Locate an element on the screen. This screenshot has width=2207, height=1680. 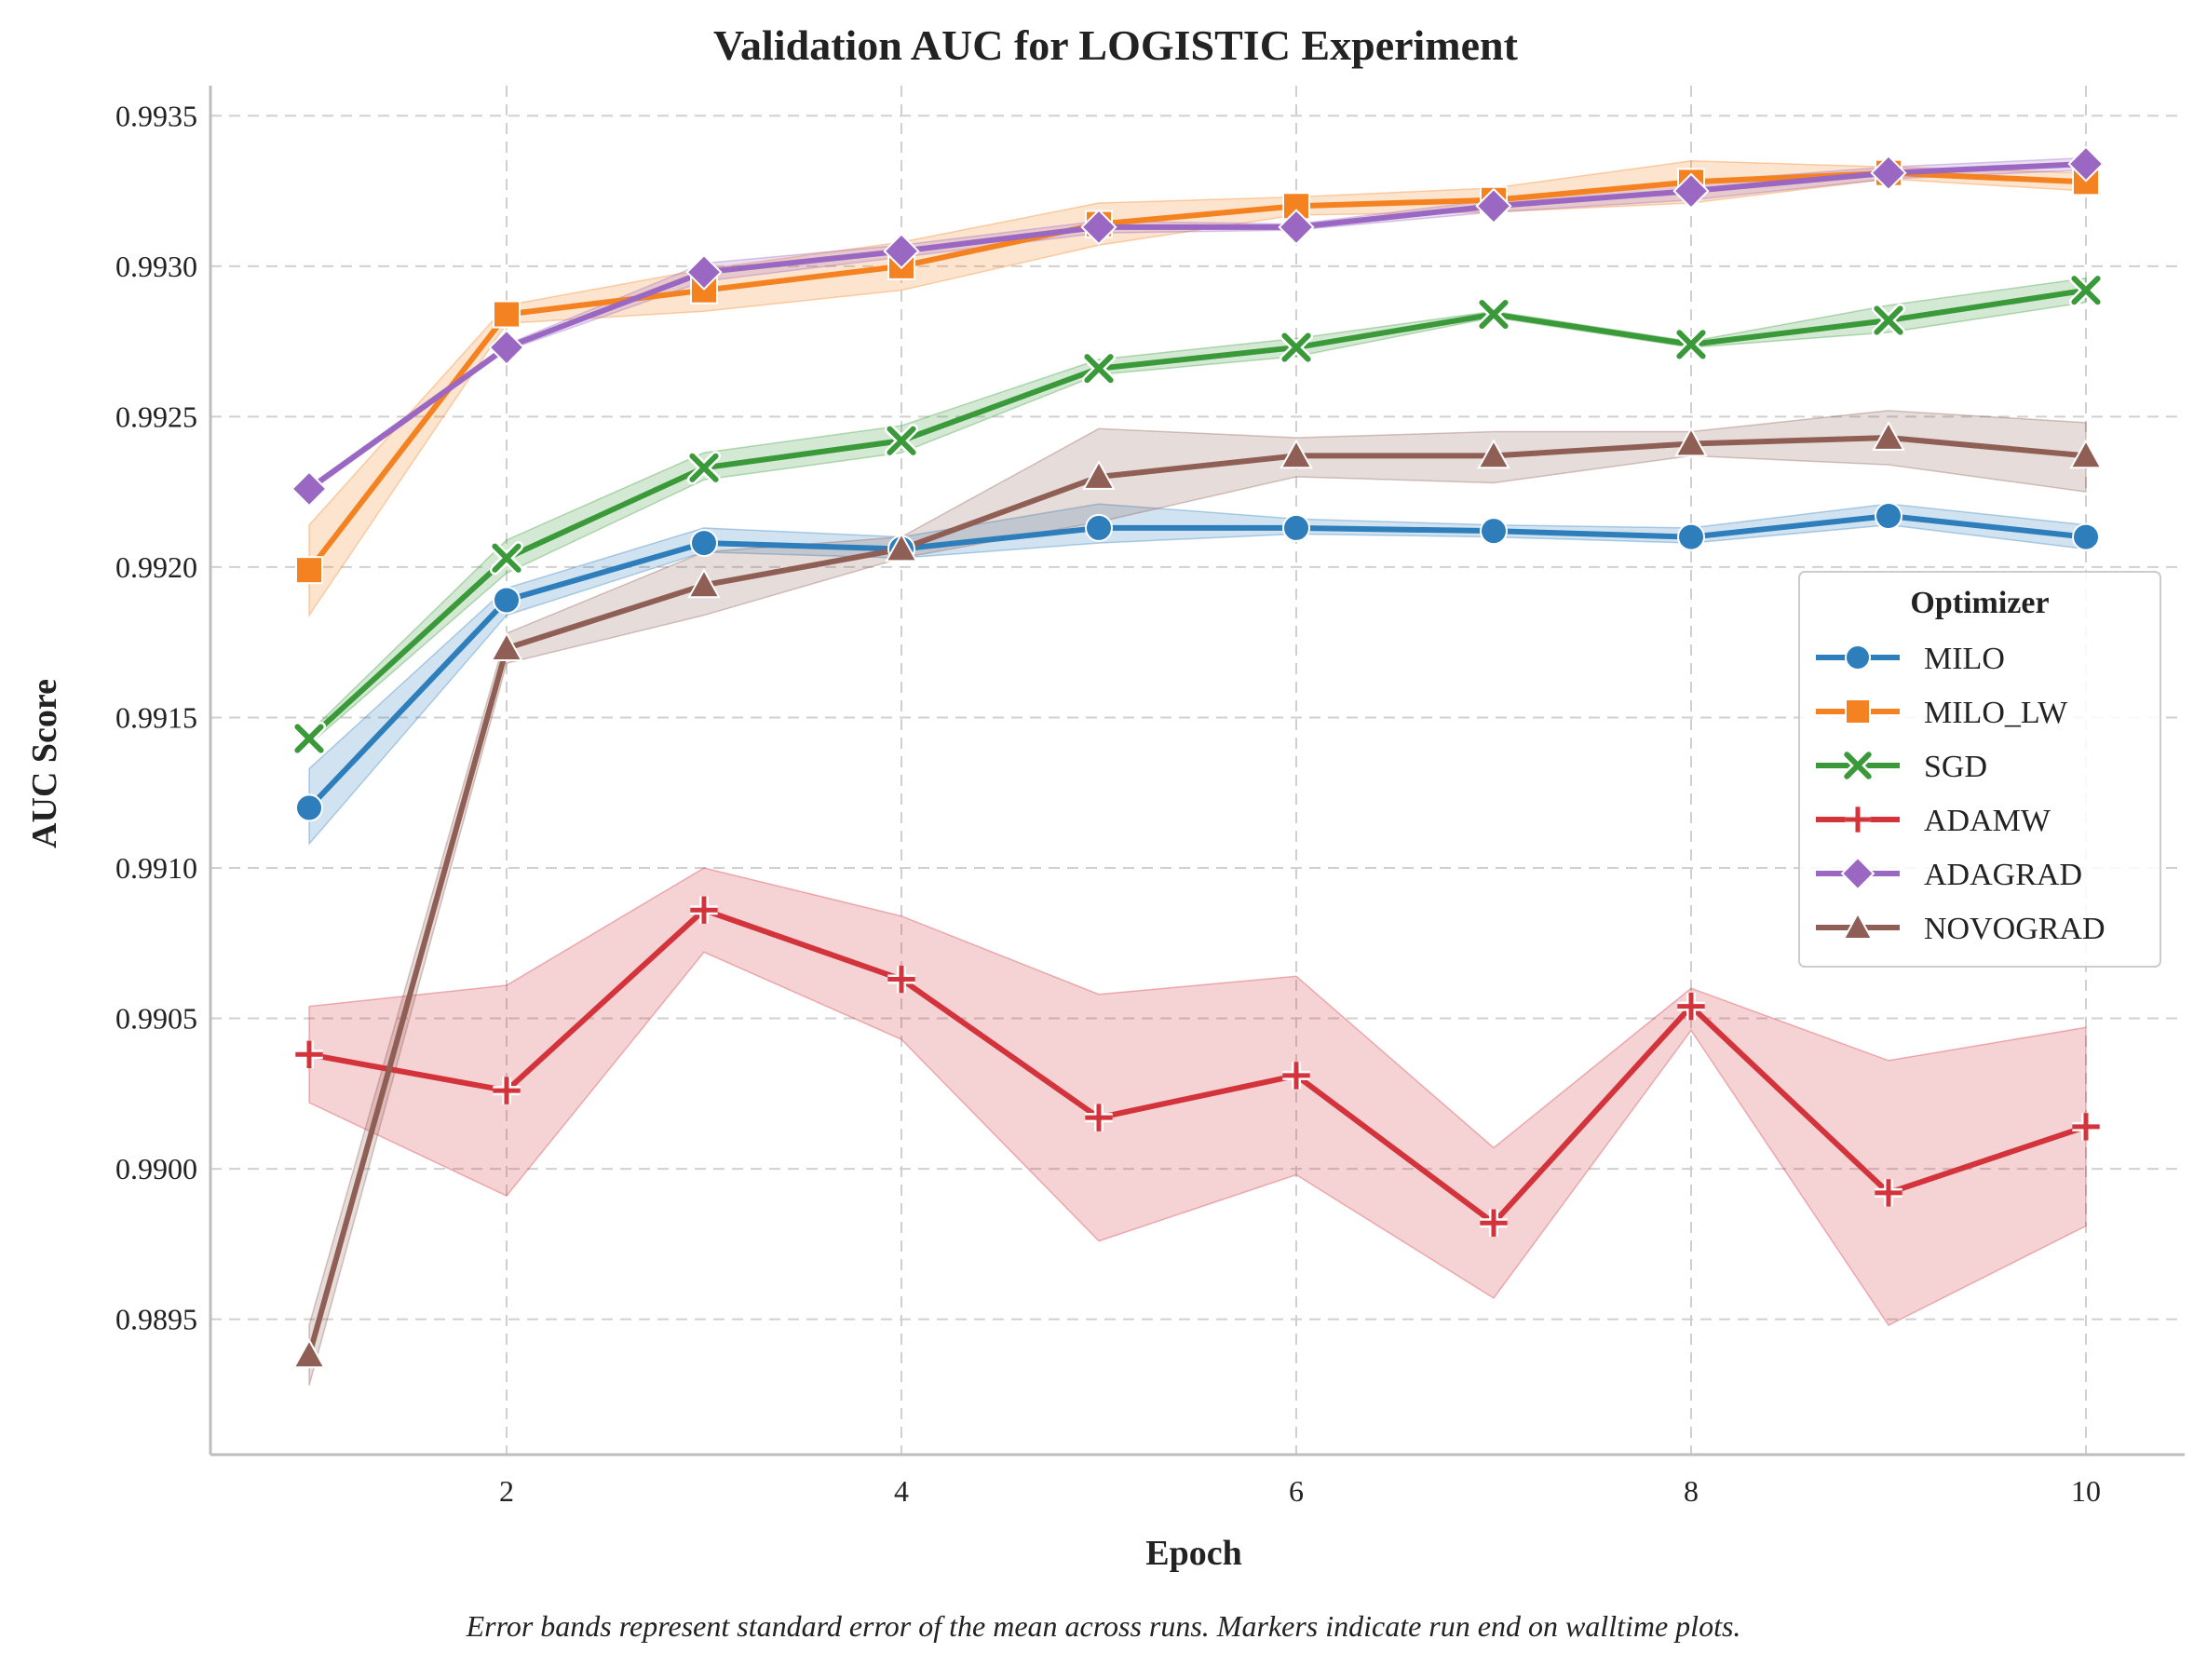
line-milo is located at coordinates (1197, 662).